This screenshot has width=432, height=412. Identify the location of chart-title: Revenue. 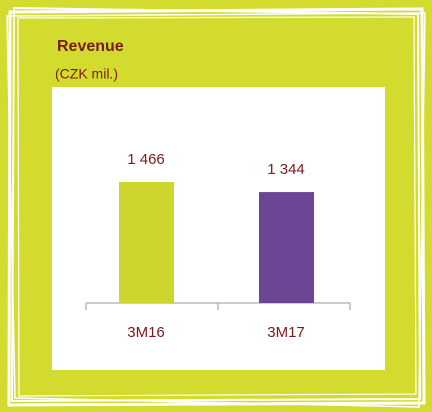
(90, 46).